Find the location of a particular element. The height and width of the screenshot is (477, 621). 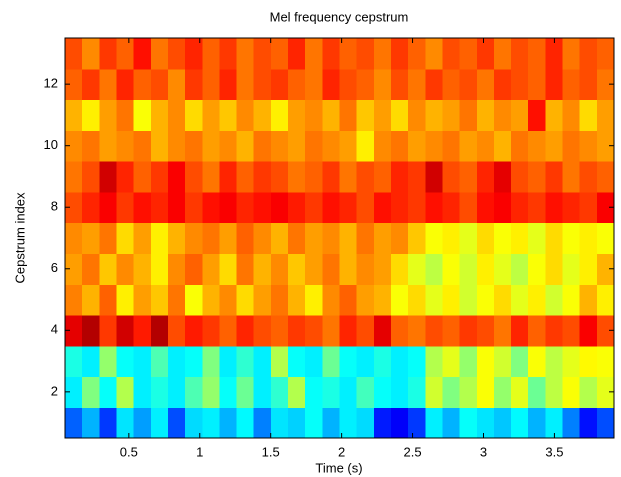

x-tick-label: 3.5 is located at coordinates (554, 451).